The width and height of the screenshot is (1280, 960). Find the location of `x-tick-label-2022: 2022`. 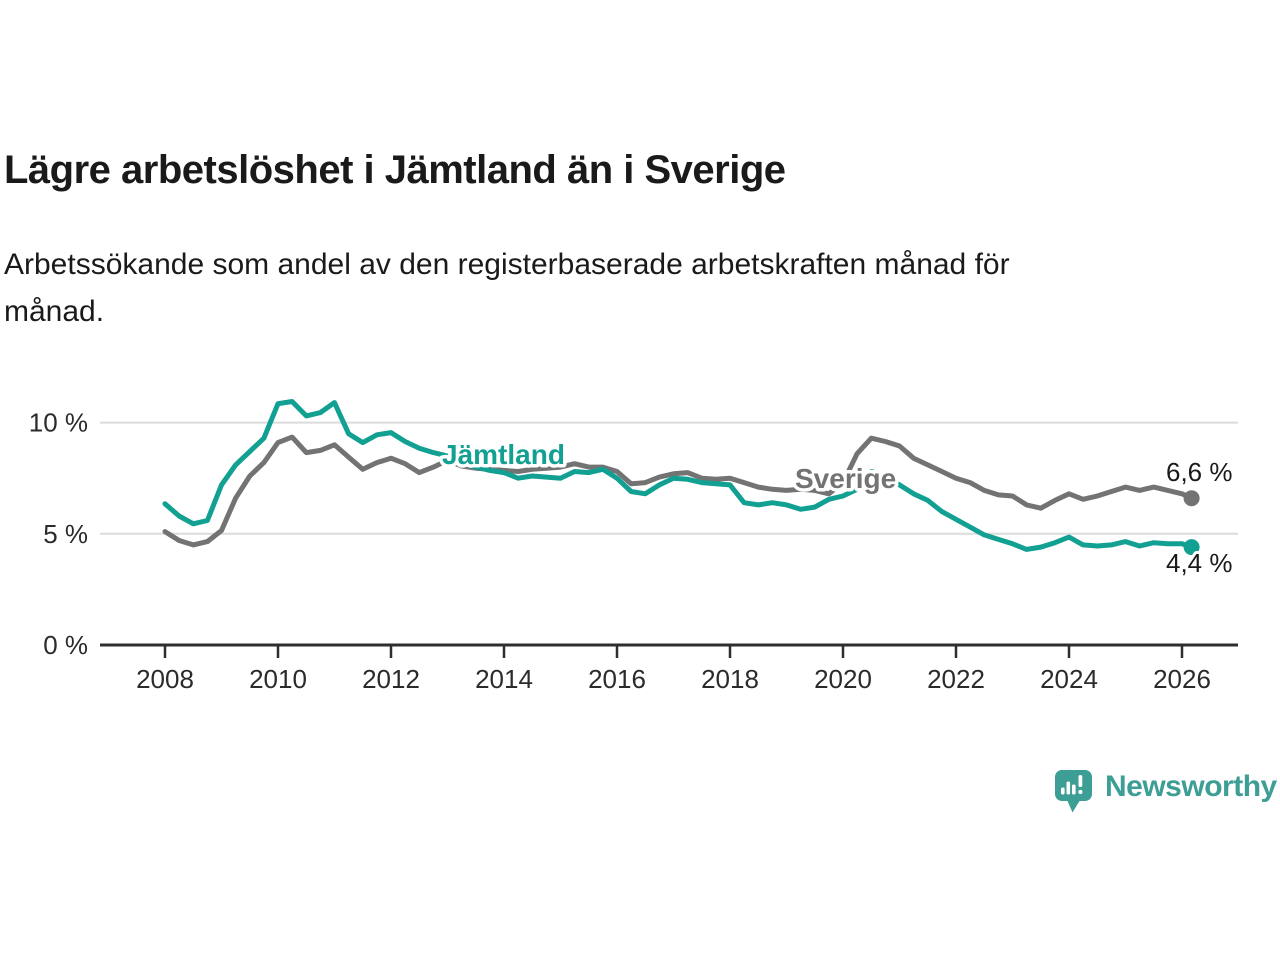

x-tick-label-2022: 2022 is located at coordinates (956, 679).